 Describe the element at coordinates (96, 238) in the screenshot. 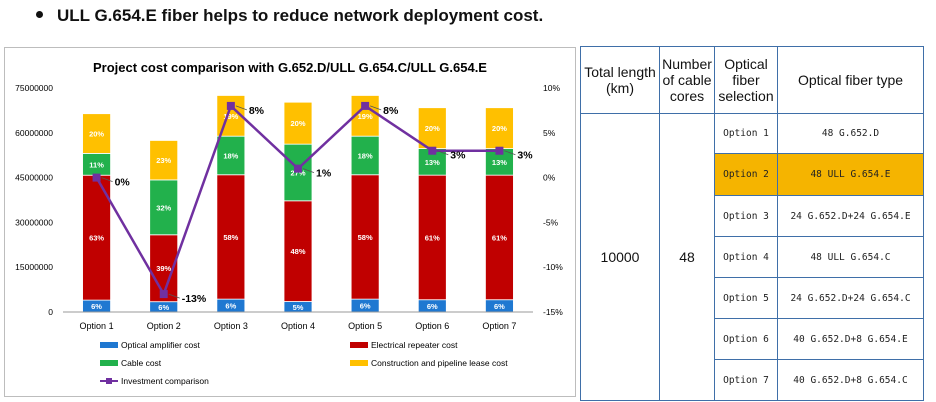

I see `data-label: 63%` at that location.